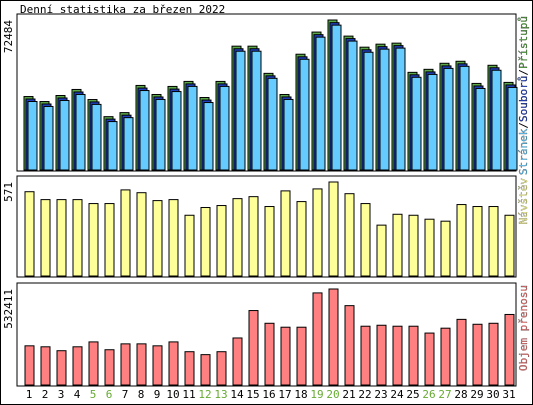  What do you see at coordinates (523, 201) in the screenshot?
I see `legend: Návštěv` at bounding box center [523, 201].